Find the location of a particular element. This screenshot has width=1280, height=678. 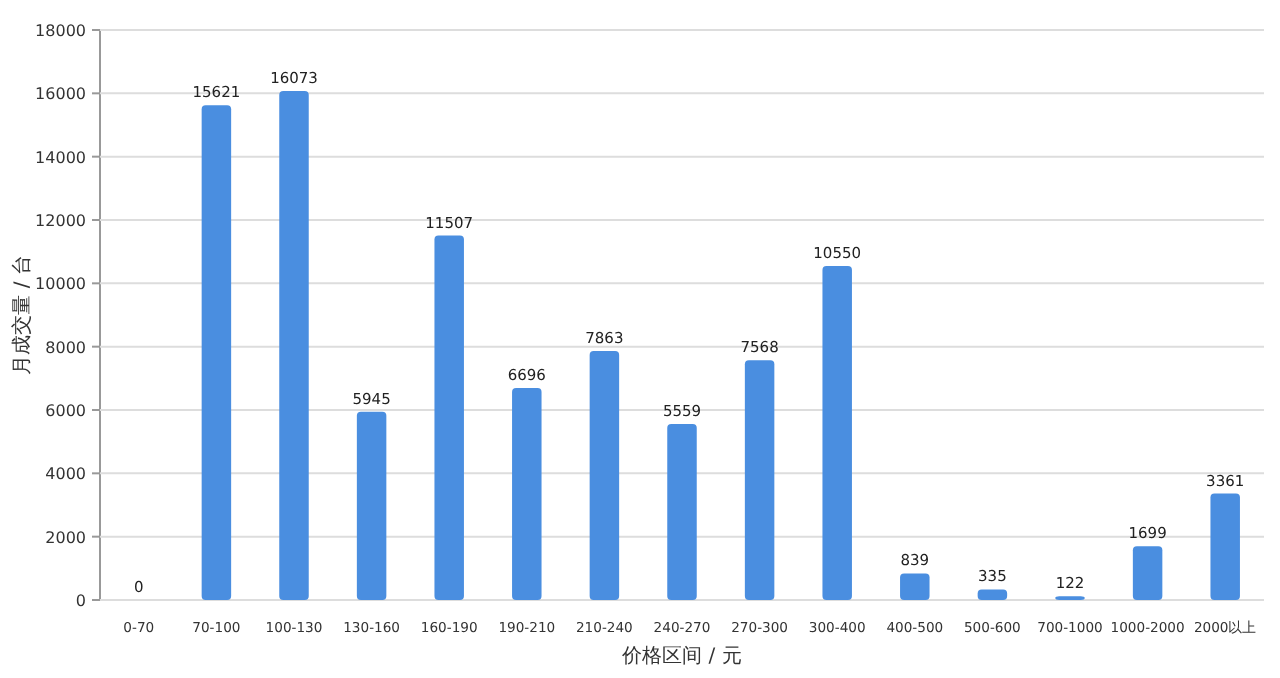

y-tick-label: 8000 is located at coordinates (65, 347).